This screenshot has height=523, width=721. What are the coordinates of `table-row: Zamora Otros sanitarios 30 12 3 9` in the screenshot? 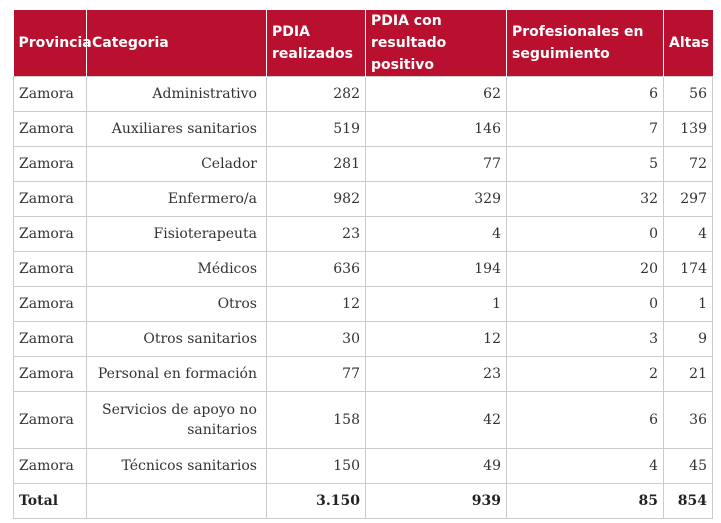 It's located at (363, 339).